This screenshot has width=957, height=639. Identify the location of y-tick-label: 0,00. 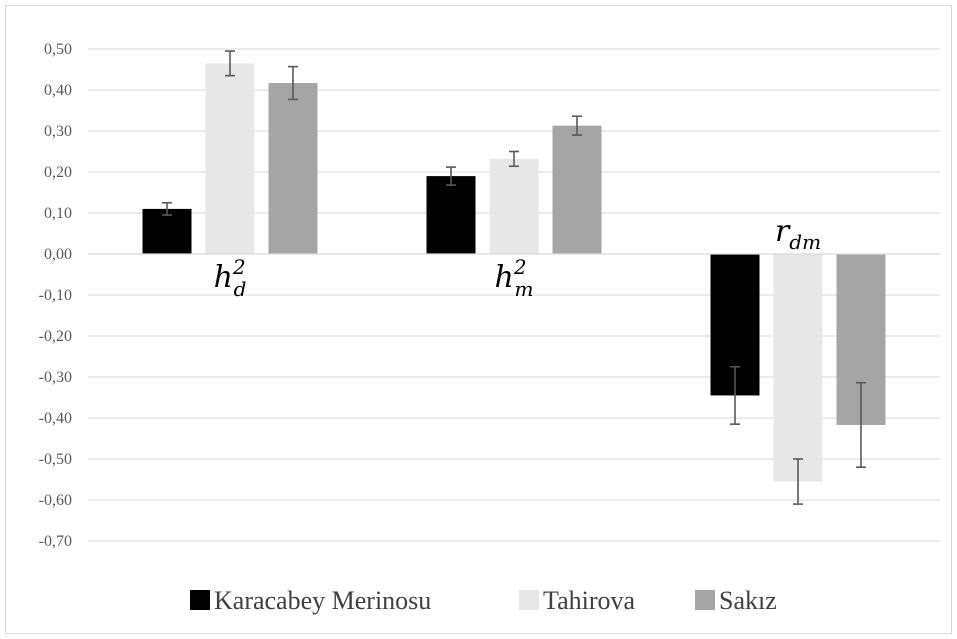
(58, 254).